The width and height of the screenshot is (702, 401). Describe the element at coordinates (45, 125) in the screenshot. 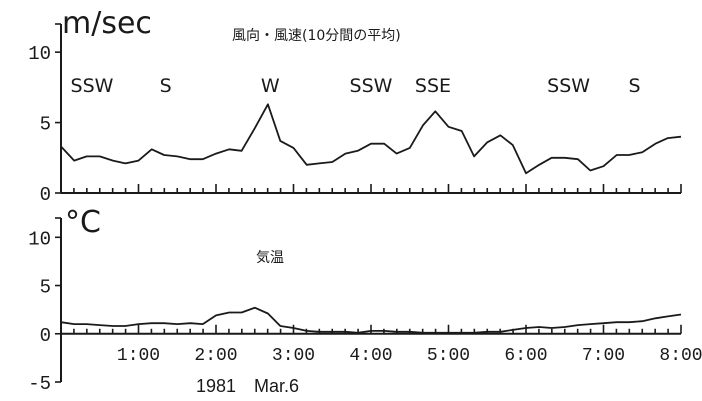

I see `wind-y-tick-label: 5` at that location.